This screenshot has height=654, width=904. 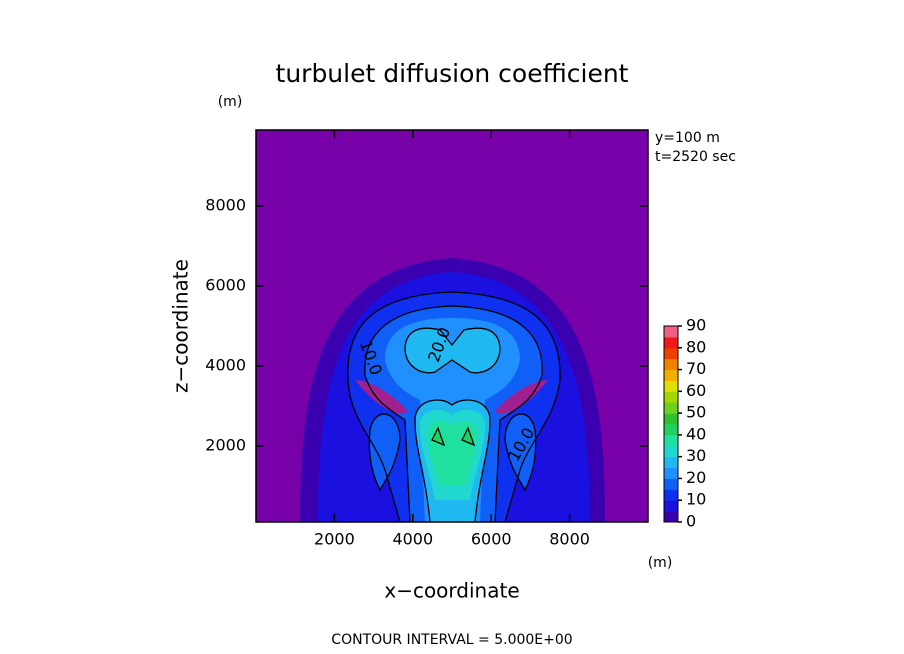 What do you see at coordinates (696, 346) in the screenshot?
I see `colorbar-tick-label: 80` at bounding box center [696, 346].